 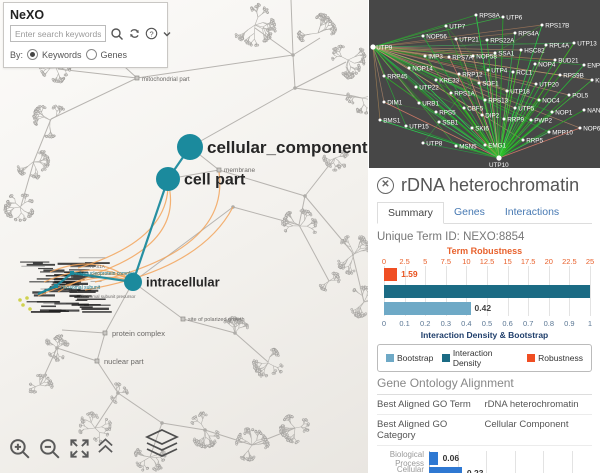 I want to click on radio-genes, so click(x=91, y=54).